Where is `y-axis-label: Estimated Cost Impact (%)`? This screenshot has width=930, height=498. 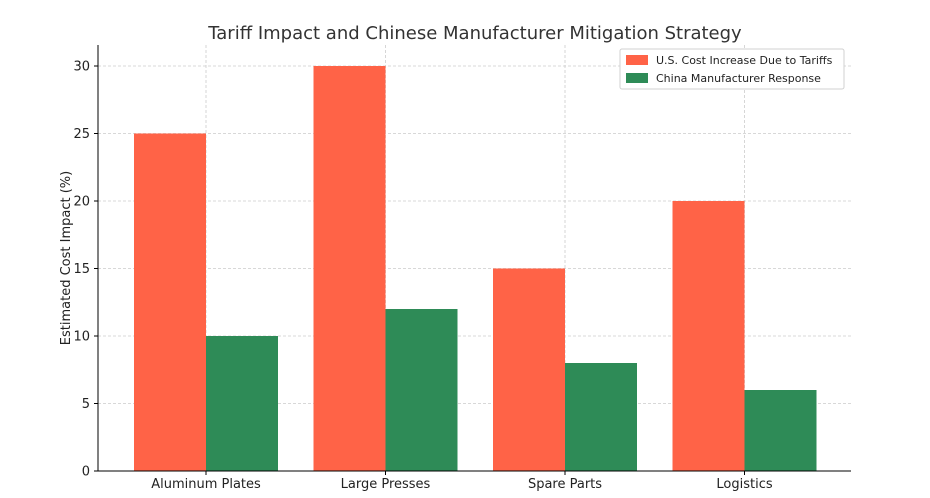
y-axis-label: Estimated Cost Impact (%) is located at coordinates (66, 258).